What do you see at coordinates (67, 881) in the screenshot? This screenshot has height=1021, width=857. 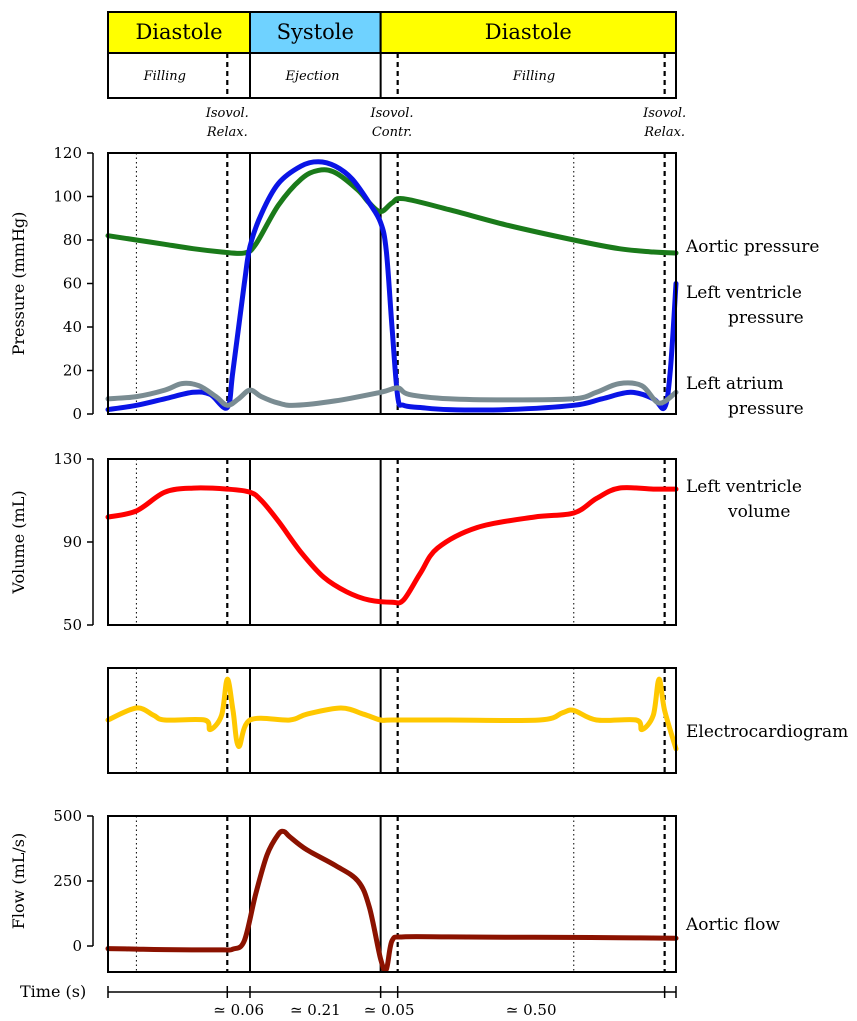 I see `y-tick-label: 250` at bounding box center [67, 881].